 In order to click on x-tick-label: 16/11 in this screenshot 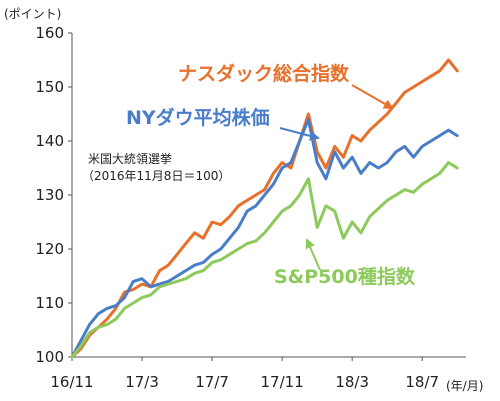, I will do `click(71, 382)`.